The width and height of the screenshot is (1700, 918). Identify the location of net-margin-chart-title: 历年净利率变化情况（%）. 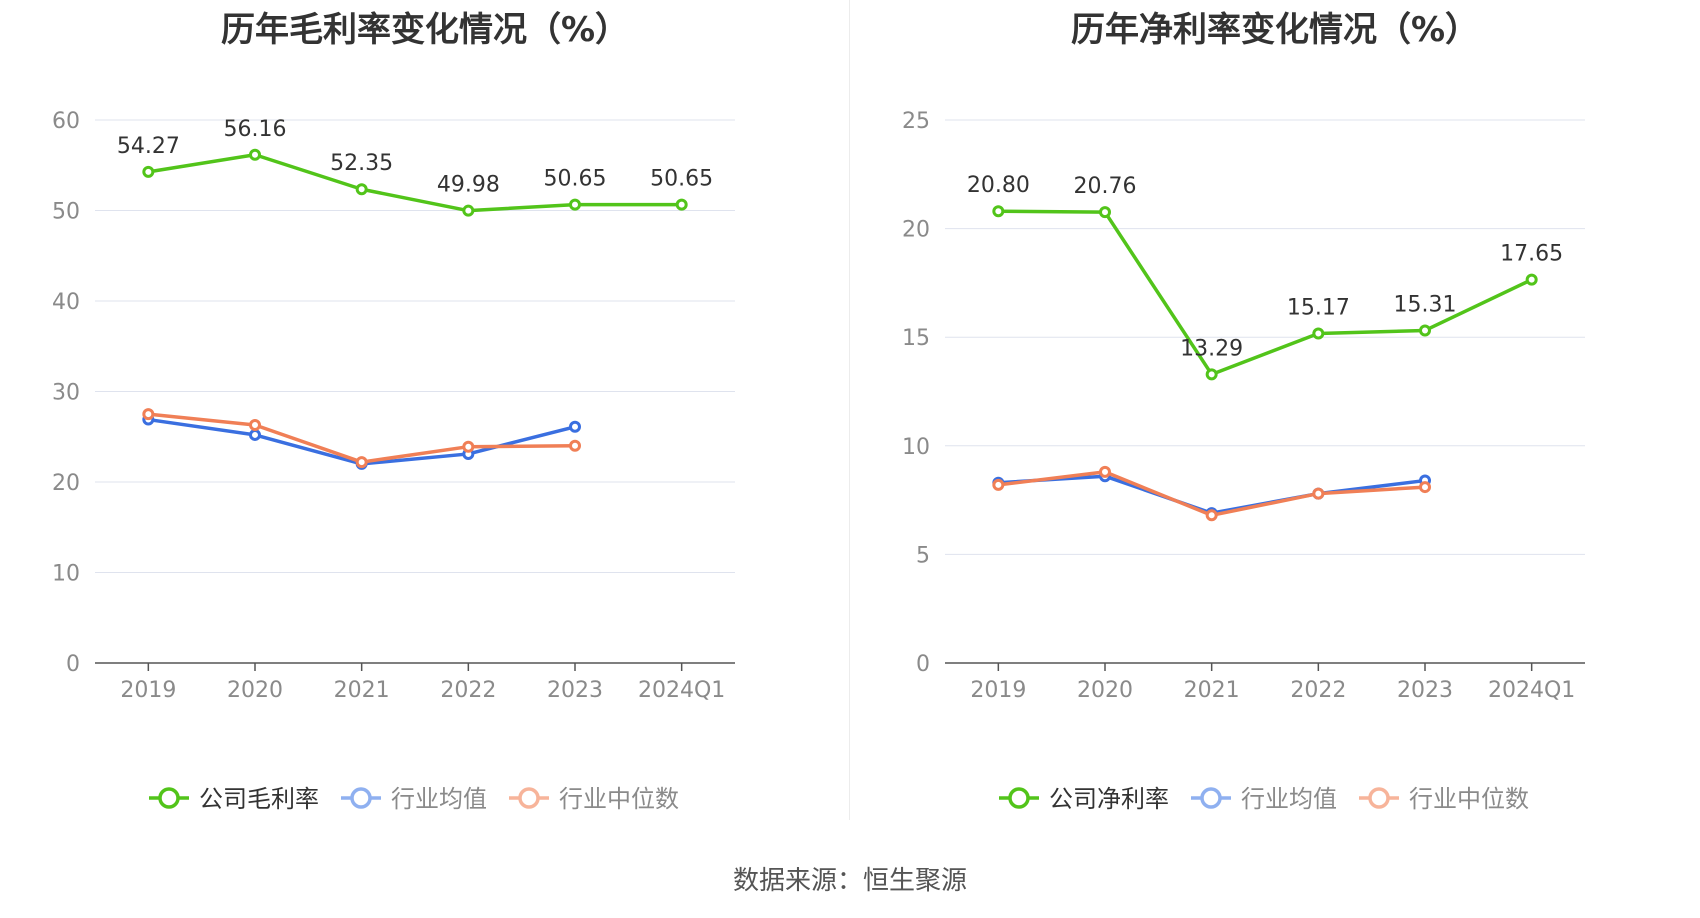
(1275, 30).